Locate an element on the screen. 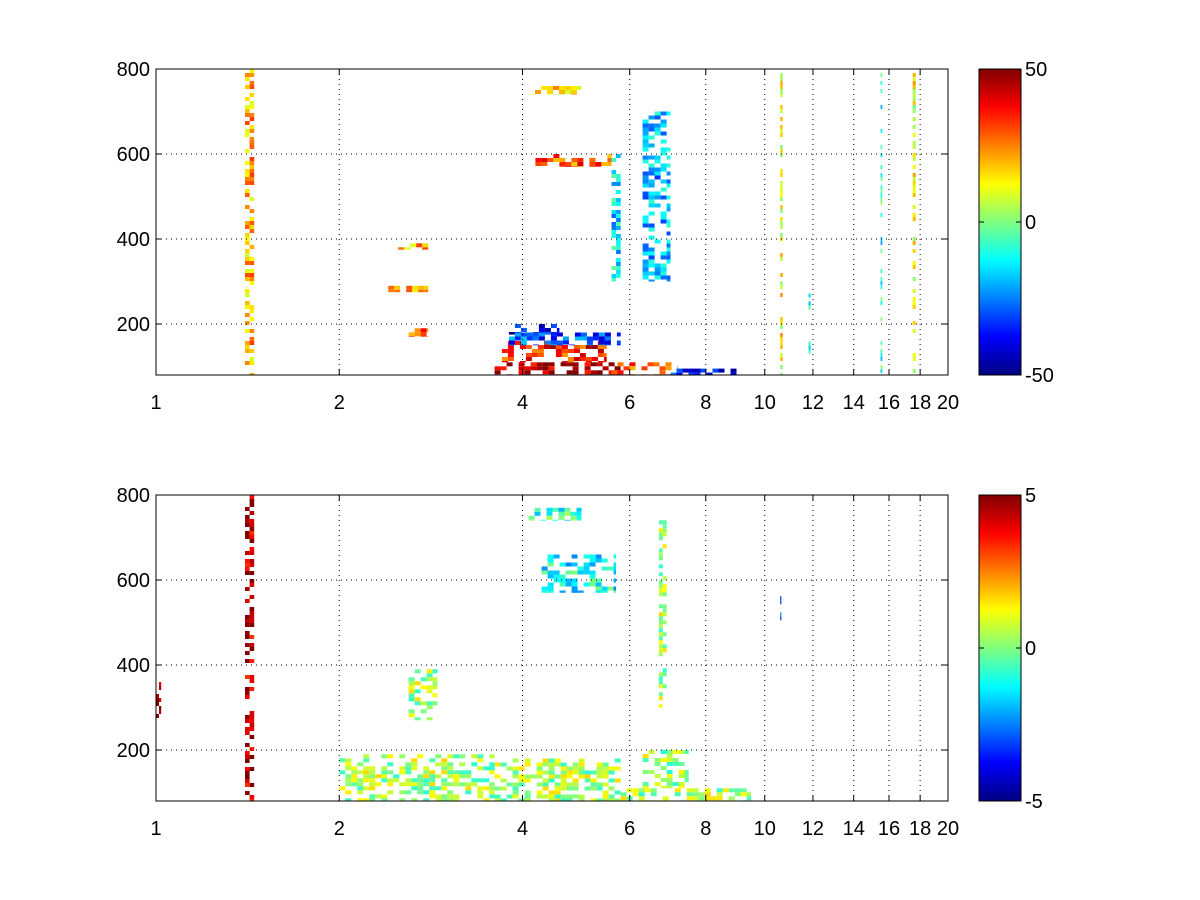 This screenshot has width=1200, height=900. x-tick-label: 10 is located at coordinates (765, 829).